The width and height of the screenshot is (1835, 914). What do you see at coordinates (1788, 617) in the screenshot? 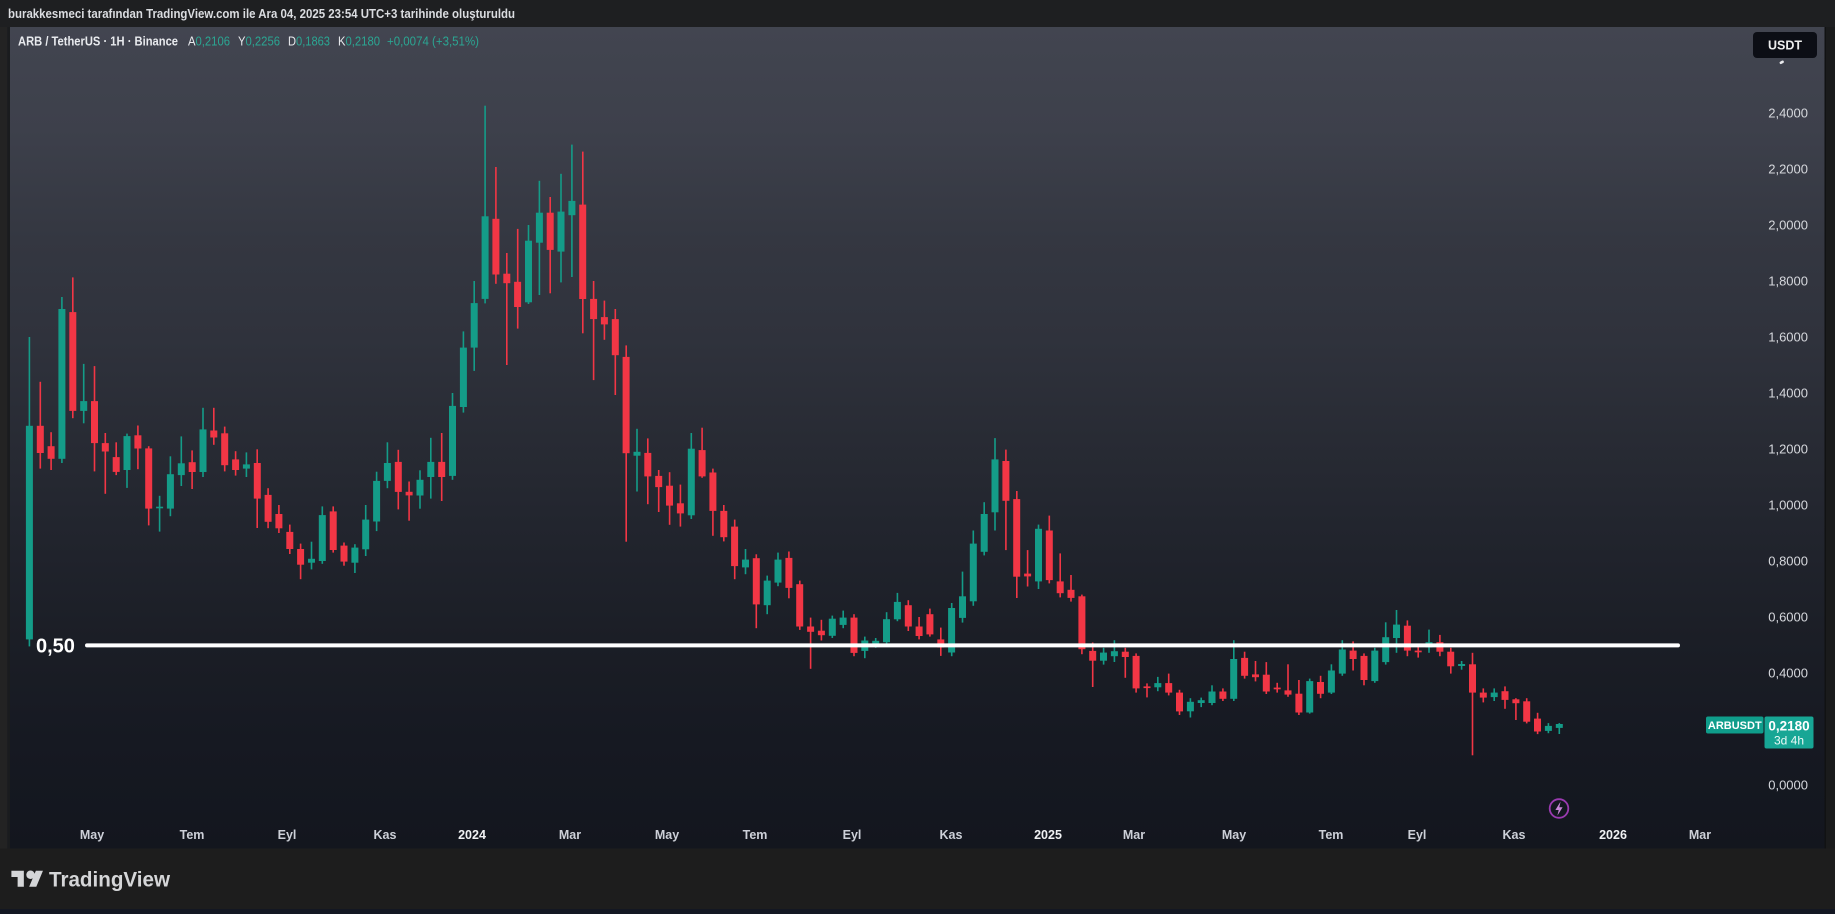
I see `svg-text: 0,6000` at bounding box center [1788, 617].